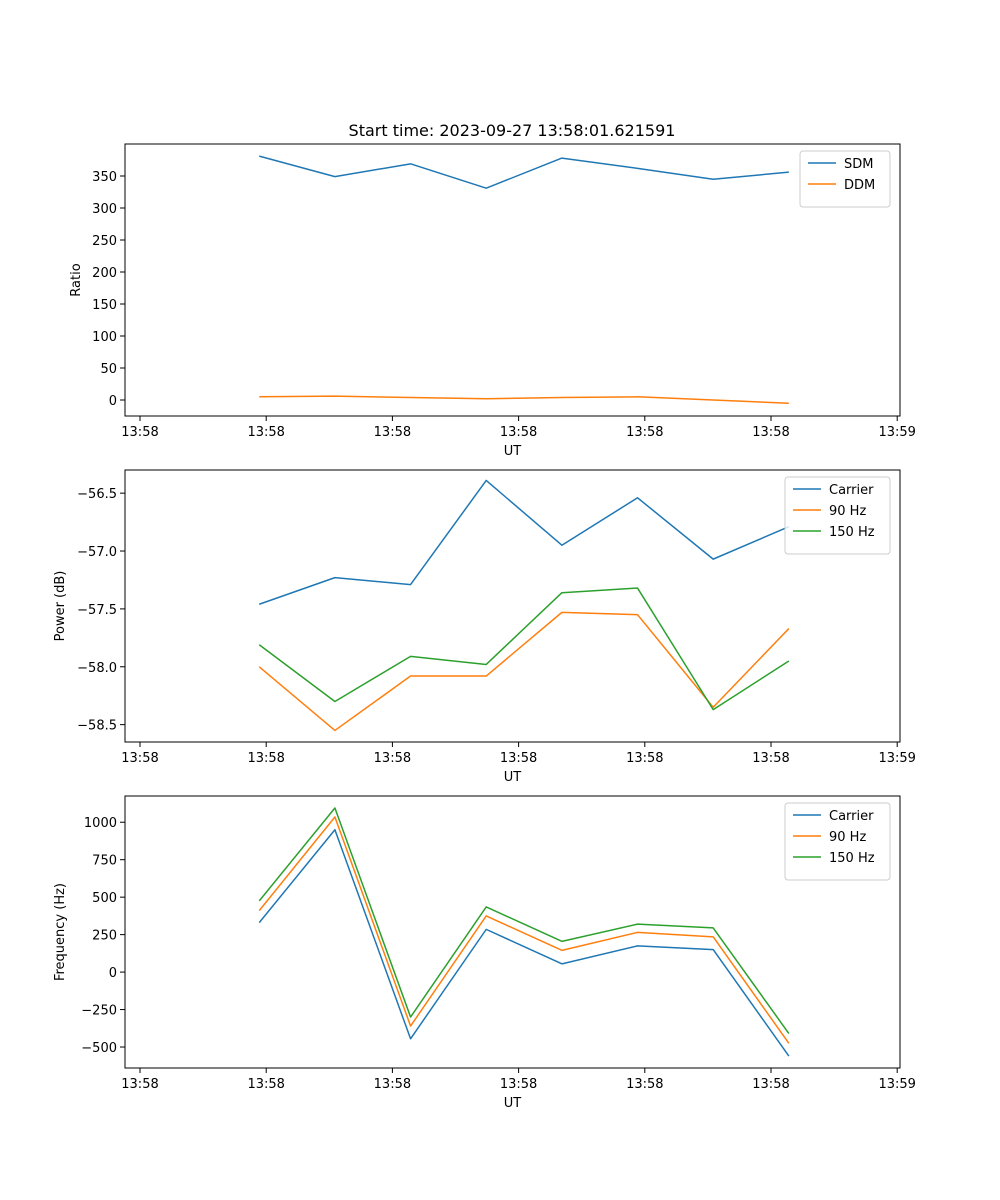  I want to click on y-tick-label: −58.5, so click(97, 726).